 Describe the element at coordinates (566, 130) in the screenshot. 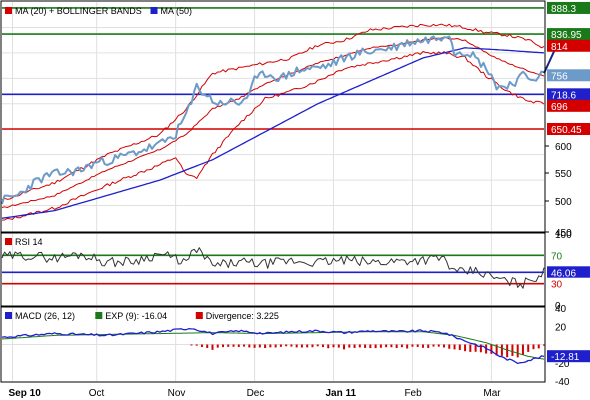

I see `price-level-label-6-text: 650.45` at that location.